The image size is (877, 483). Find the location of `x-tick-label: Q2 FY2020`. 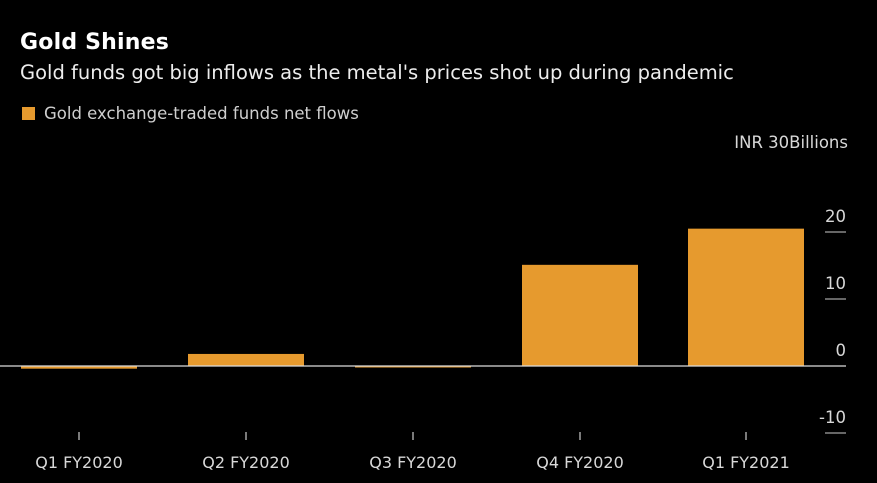

x-tick-label: Q2 FY2020 is located at coordinates (246, 462).